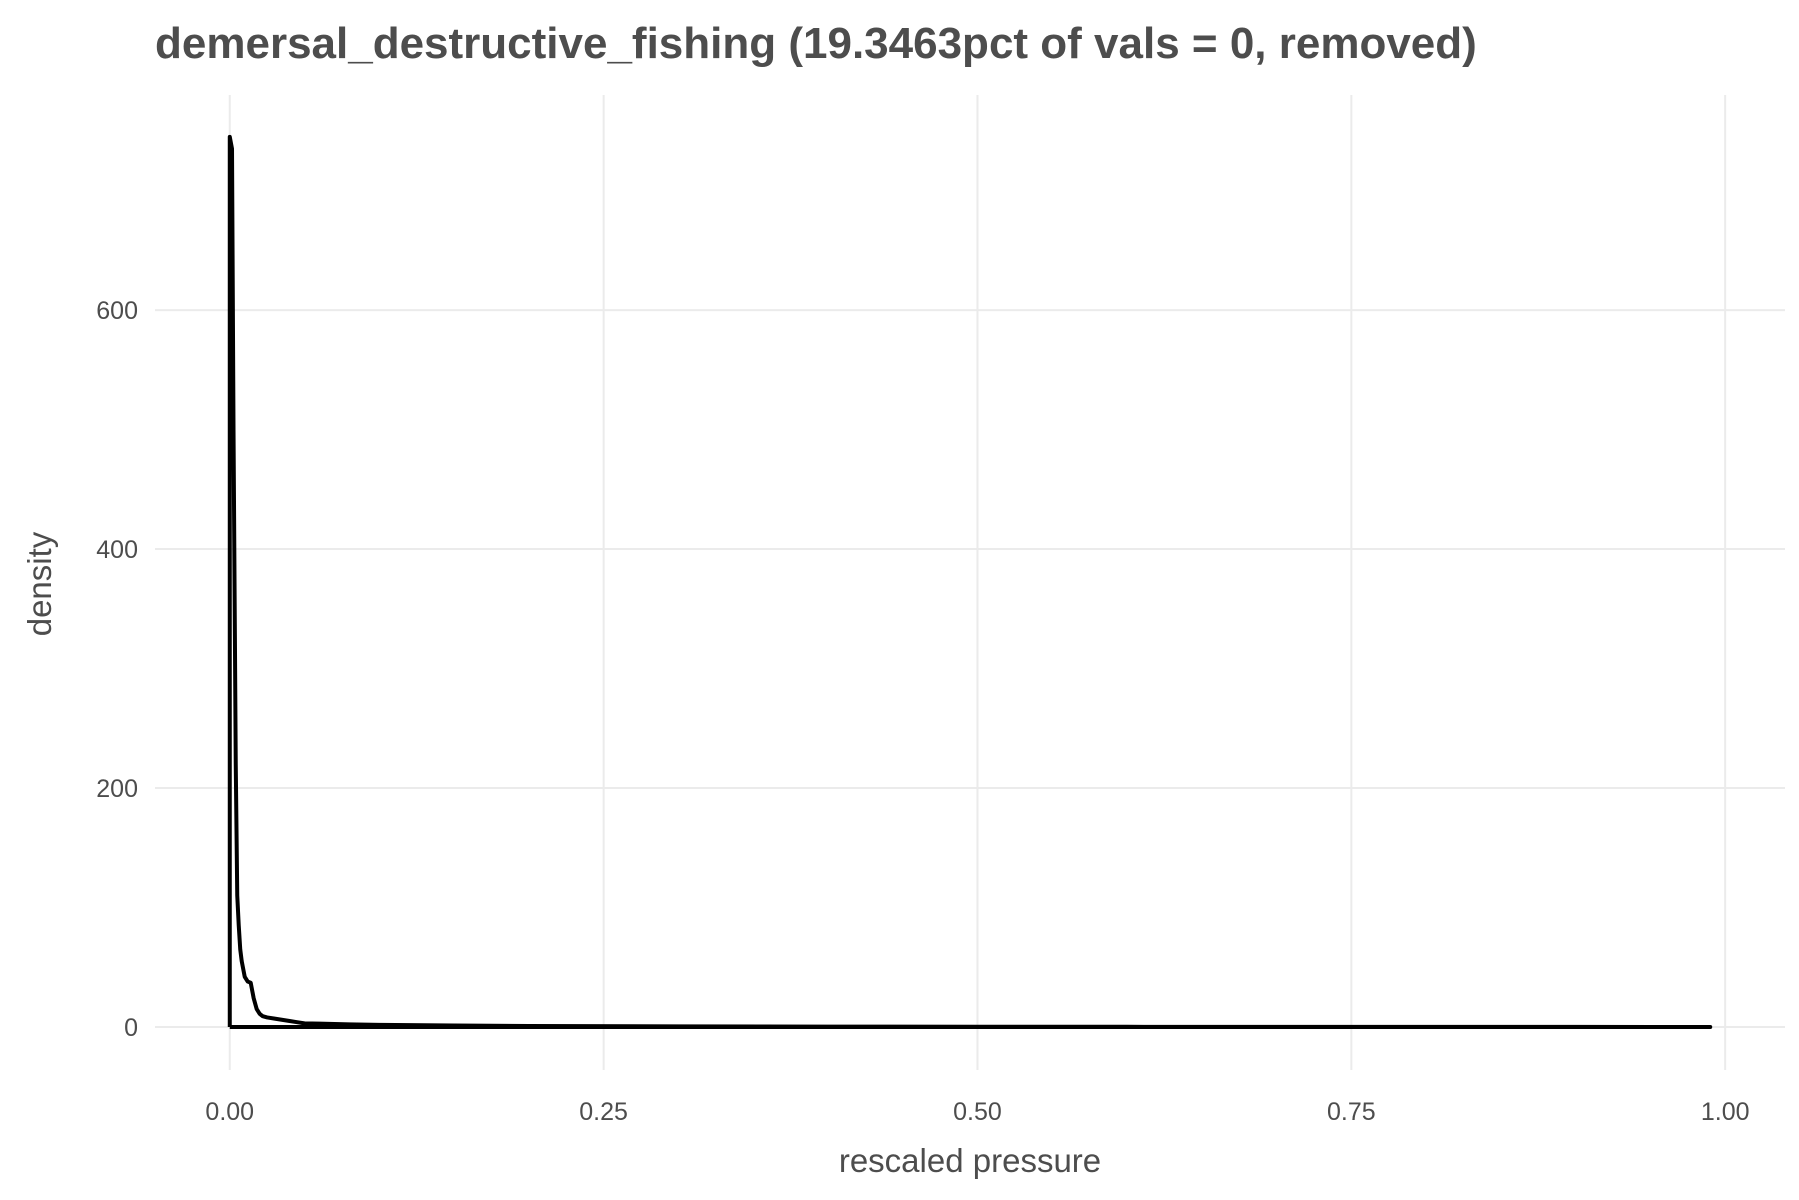 This screenshot has width=1799, height=1200. What do you see at coordinates (117, 669) in the screenshot?
I see `y-axis-ticks: 0 200 400 600` at bounding box center [117, 669].